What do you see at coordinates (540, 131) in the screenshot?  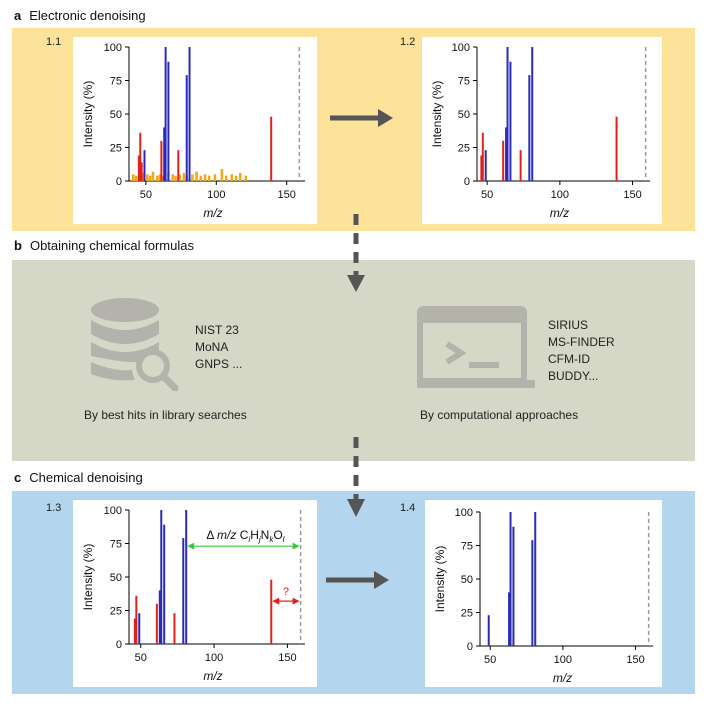 I see `spectrum-chart-1-2: 0 25 50 75 100 50 100 150 Intensity (%) m/z` at bounding box center [540, 131].